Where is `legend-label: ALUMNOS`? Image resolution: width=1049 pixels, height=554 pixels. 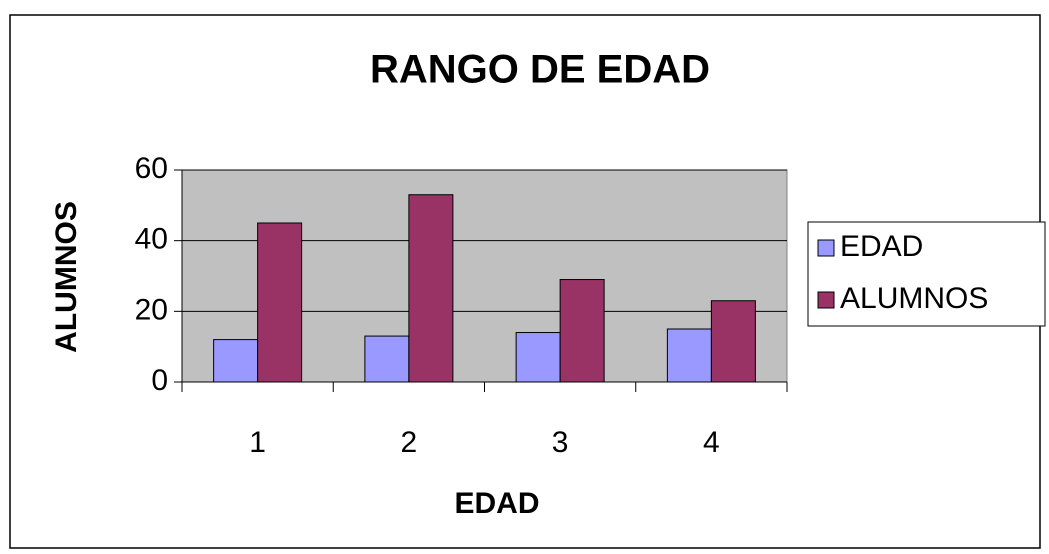 legend-label: ALUMNOS is located at coordinates (914, 298).